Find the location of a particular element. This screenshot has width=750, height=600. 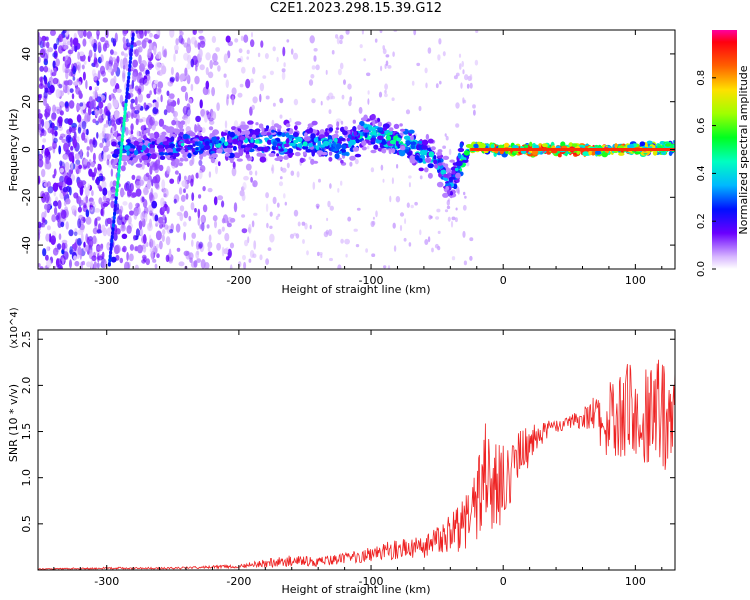

x-tick-label: -200 is located at coordinates (238, 581).